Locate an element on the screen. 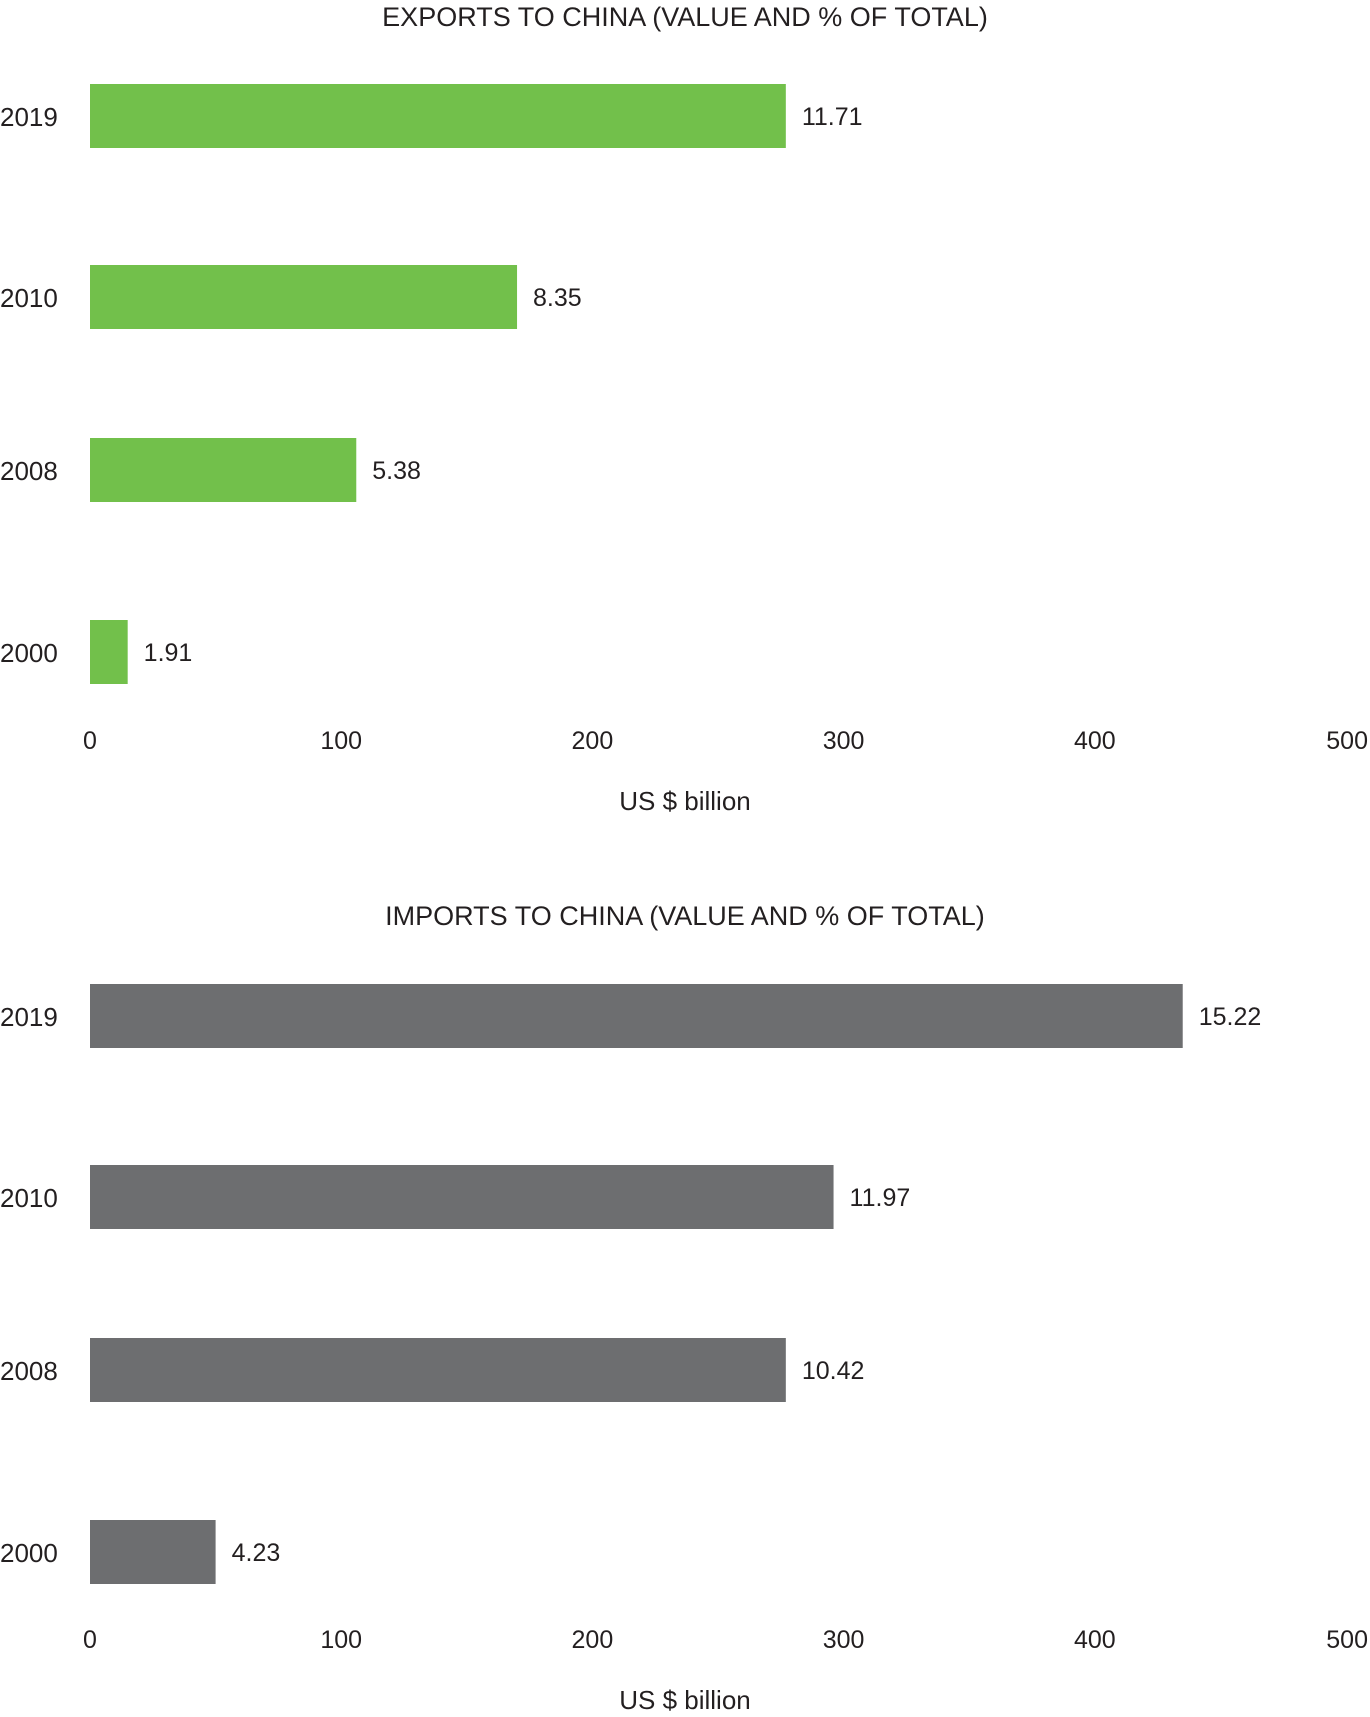 Image resolution: width=1370 pixels, height=1717 pixels. data-label-2019: 15.22 is located at coordinates (1230, 1017).